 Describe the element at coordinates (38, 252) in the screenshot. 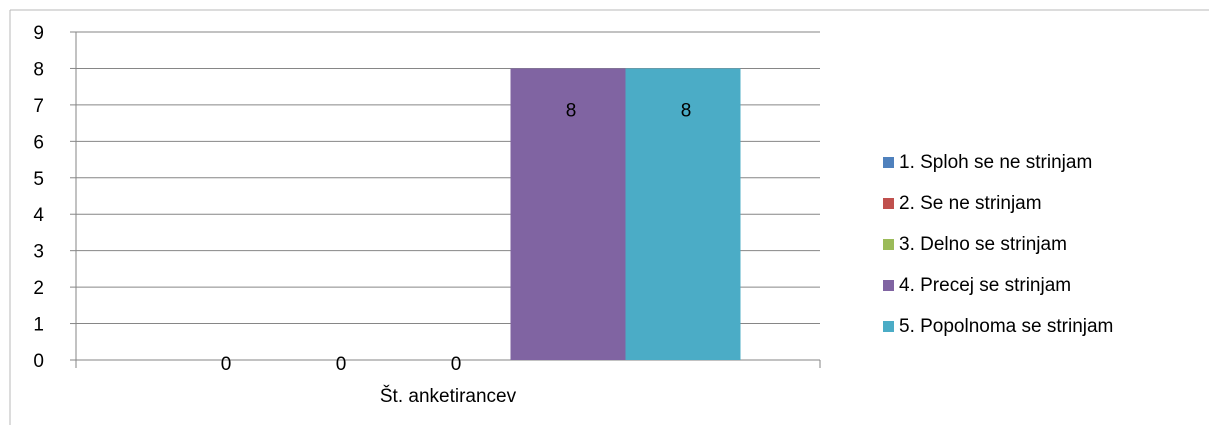

I see `y-tick-label: 3` at that location.